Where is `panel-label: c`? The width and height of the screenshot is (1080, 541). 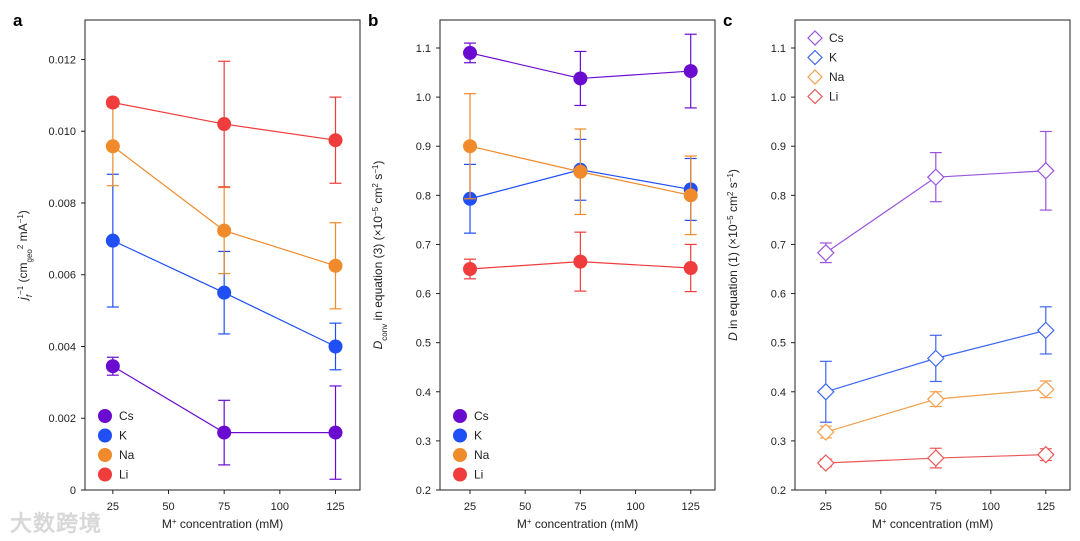
panel-label: c is located at coordinates (727, 20).